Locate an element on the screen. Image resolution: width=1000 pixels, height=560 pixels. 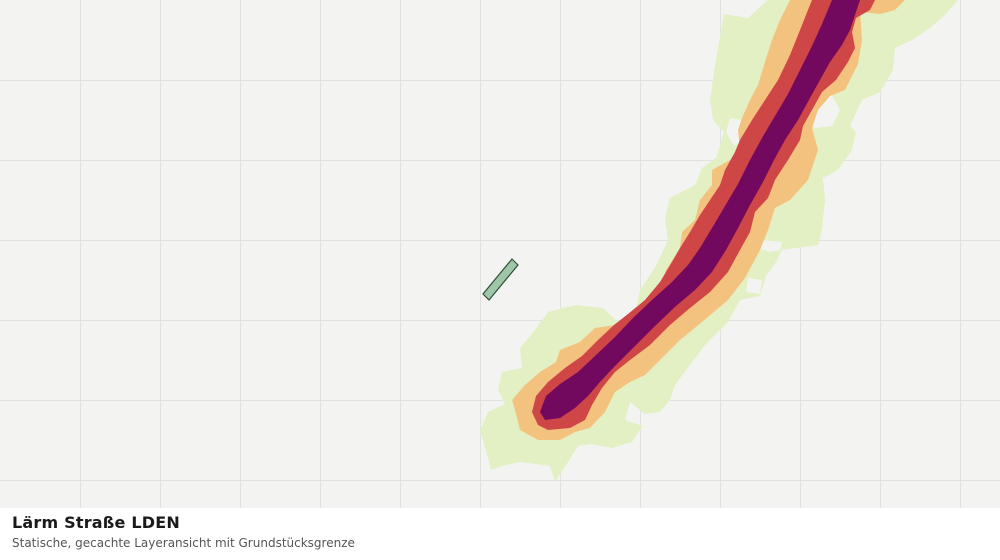
parcel-boundary is located at coordinates (500, 279).